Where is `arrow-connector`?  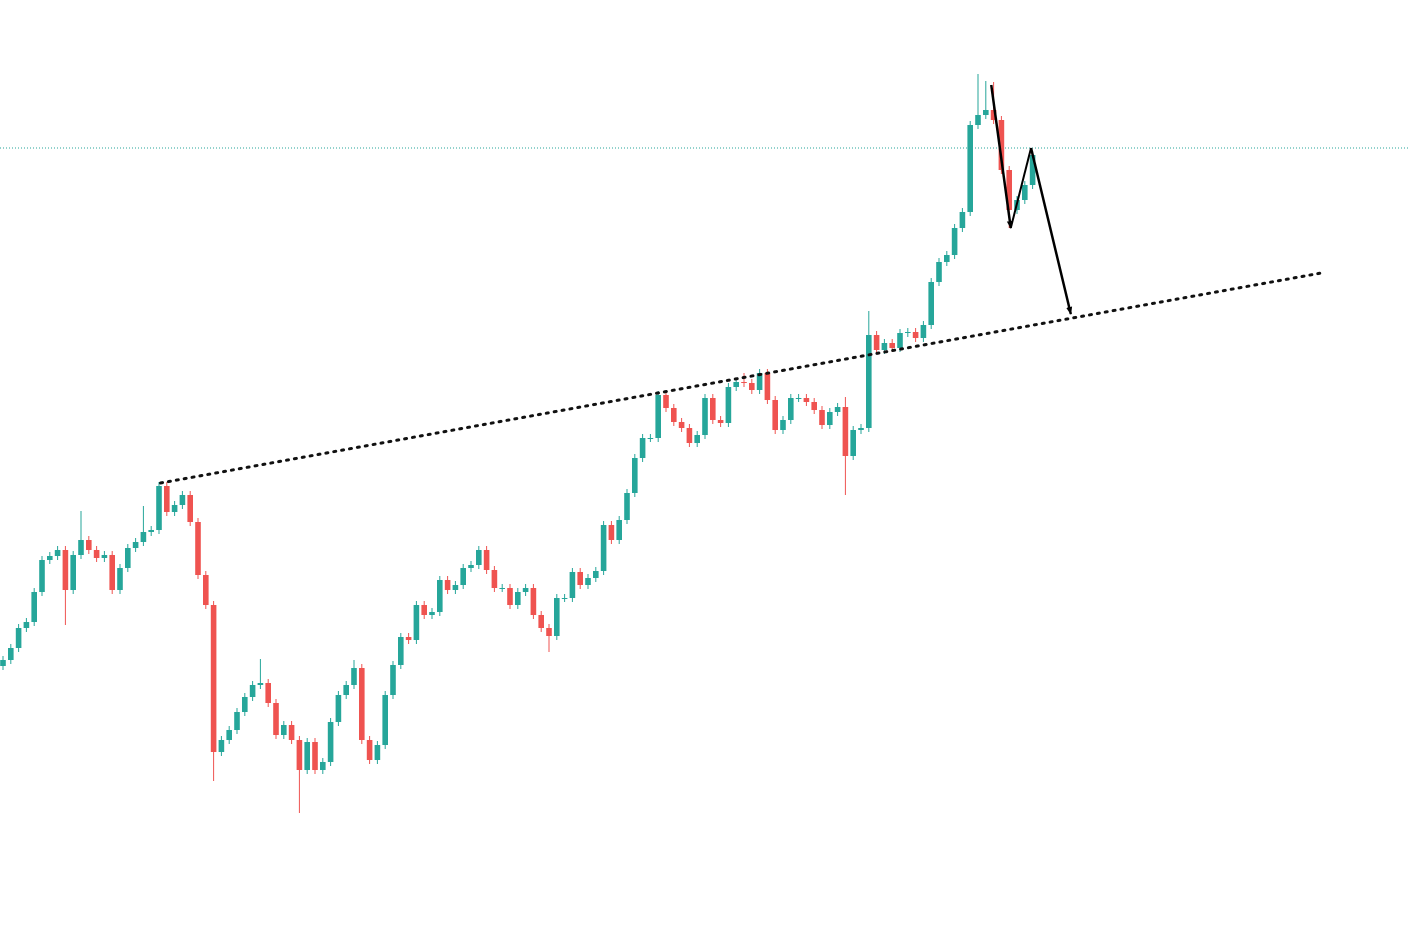 arrow-connector is located at coordinates (1021, 188).